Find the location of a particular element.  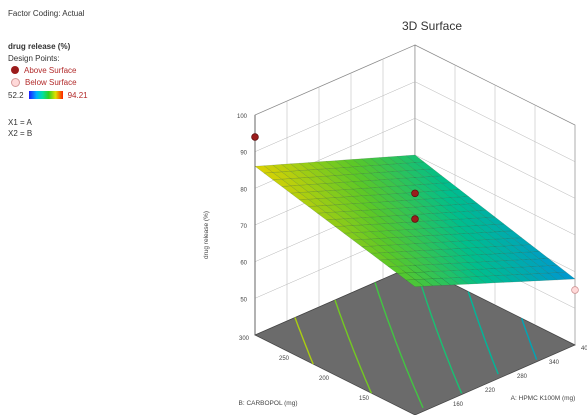

x2-mapping: X2 = B is located at coordinates (20, 133).